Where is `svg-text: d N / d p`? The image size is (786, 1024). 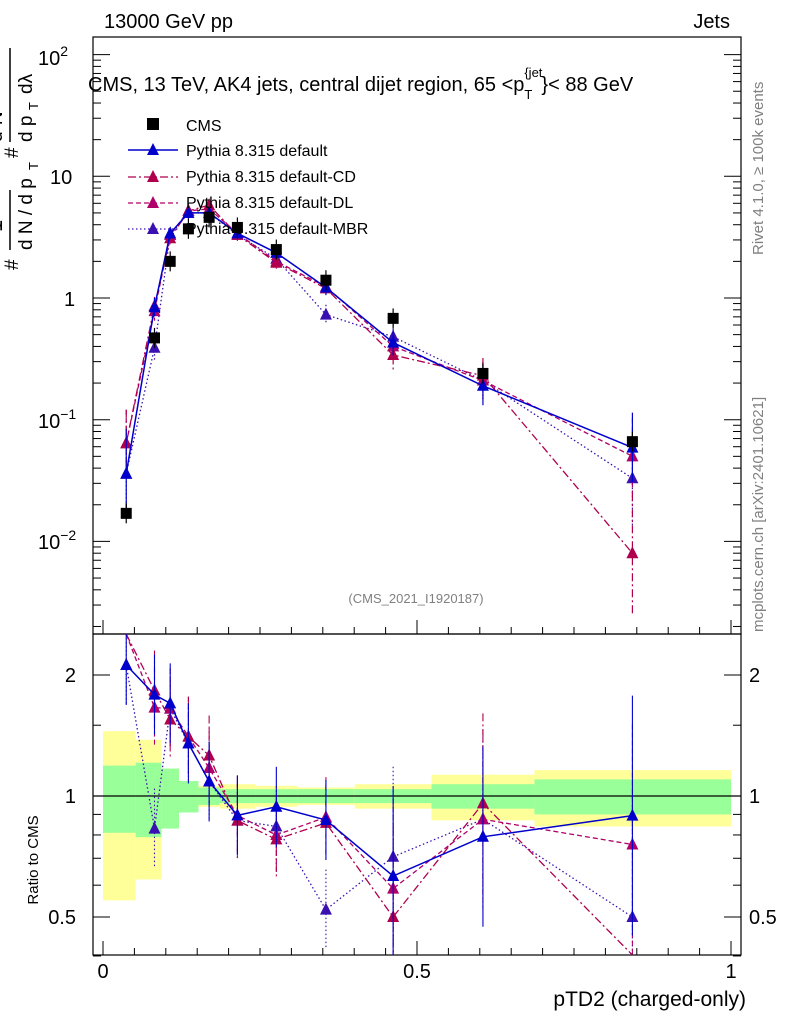
svg-text: d N / d p is located at coordinates (26, 214).